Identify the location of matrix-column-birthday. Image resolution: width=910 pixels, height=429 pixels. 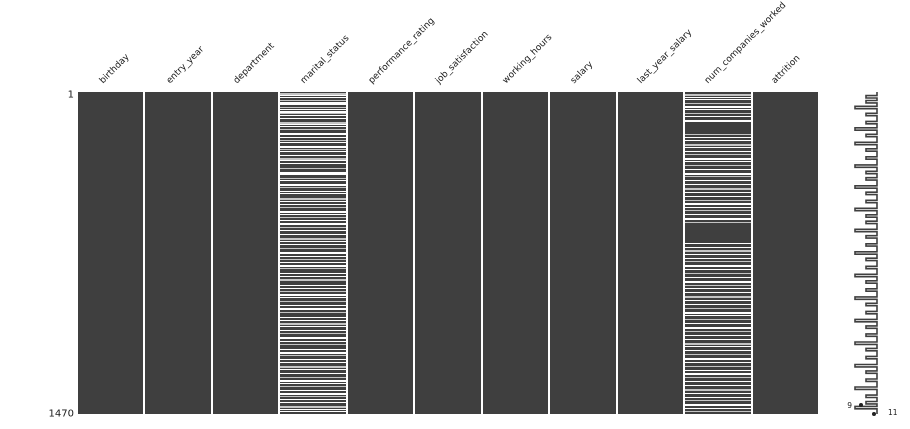
(111, 253).